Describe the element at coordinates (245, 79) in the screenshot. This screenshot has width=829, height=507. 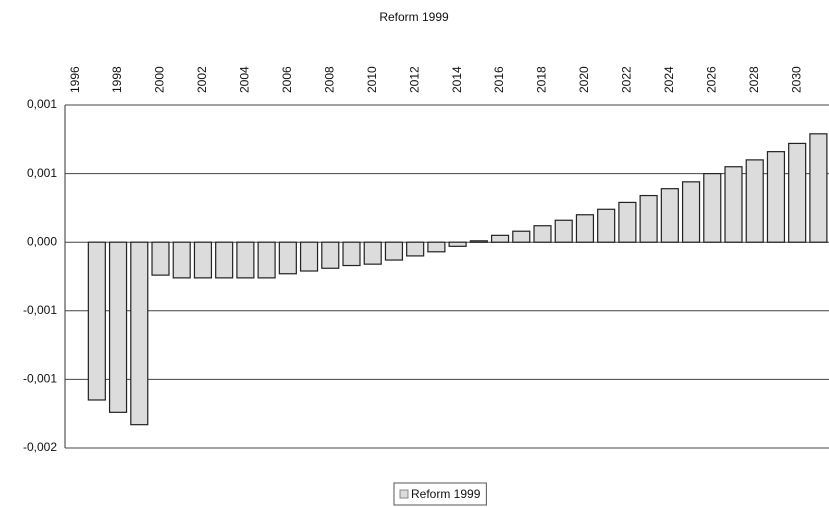
I see `x-tick-label: 2004` at that location.